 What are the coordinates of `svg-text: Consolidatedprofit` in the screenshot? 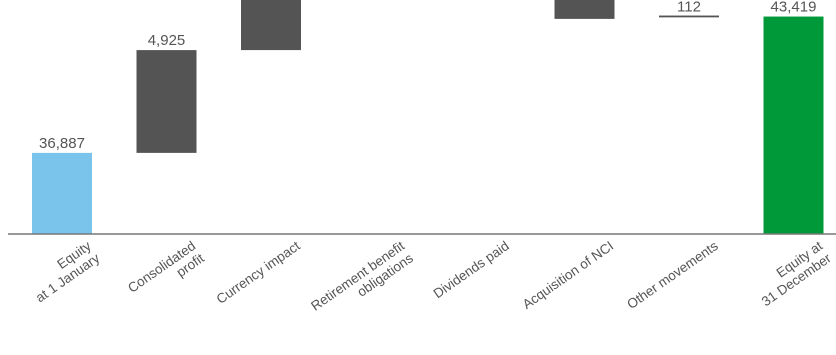 It's located at (166, 273).